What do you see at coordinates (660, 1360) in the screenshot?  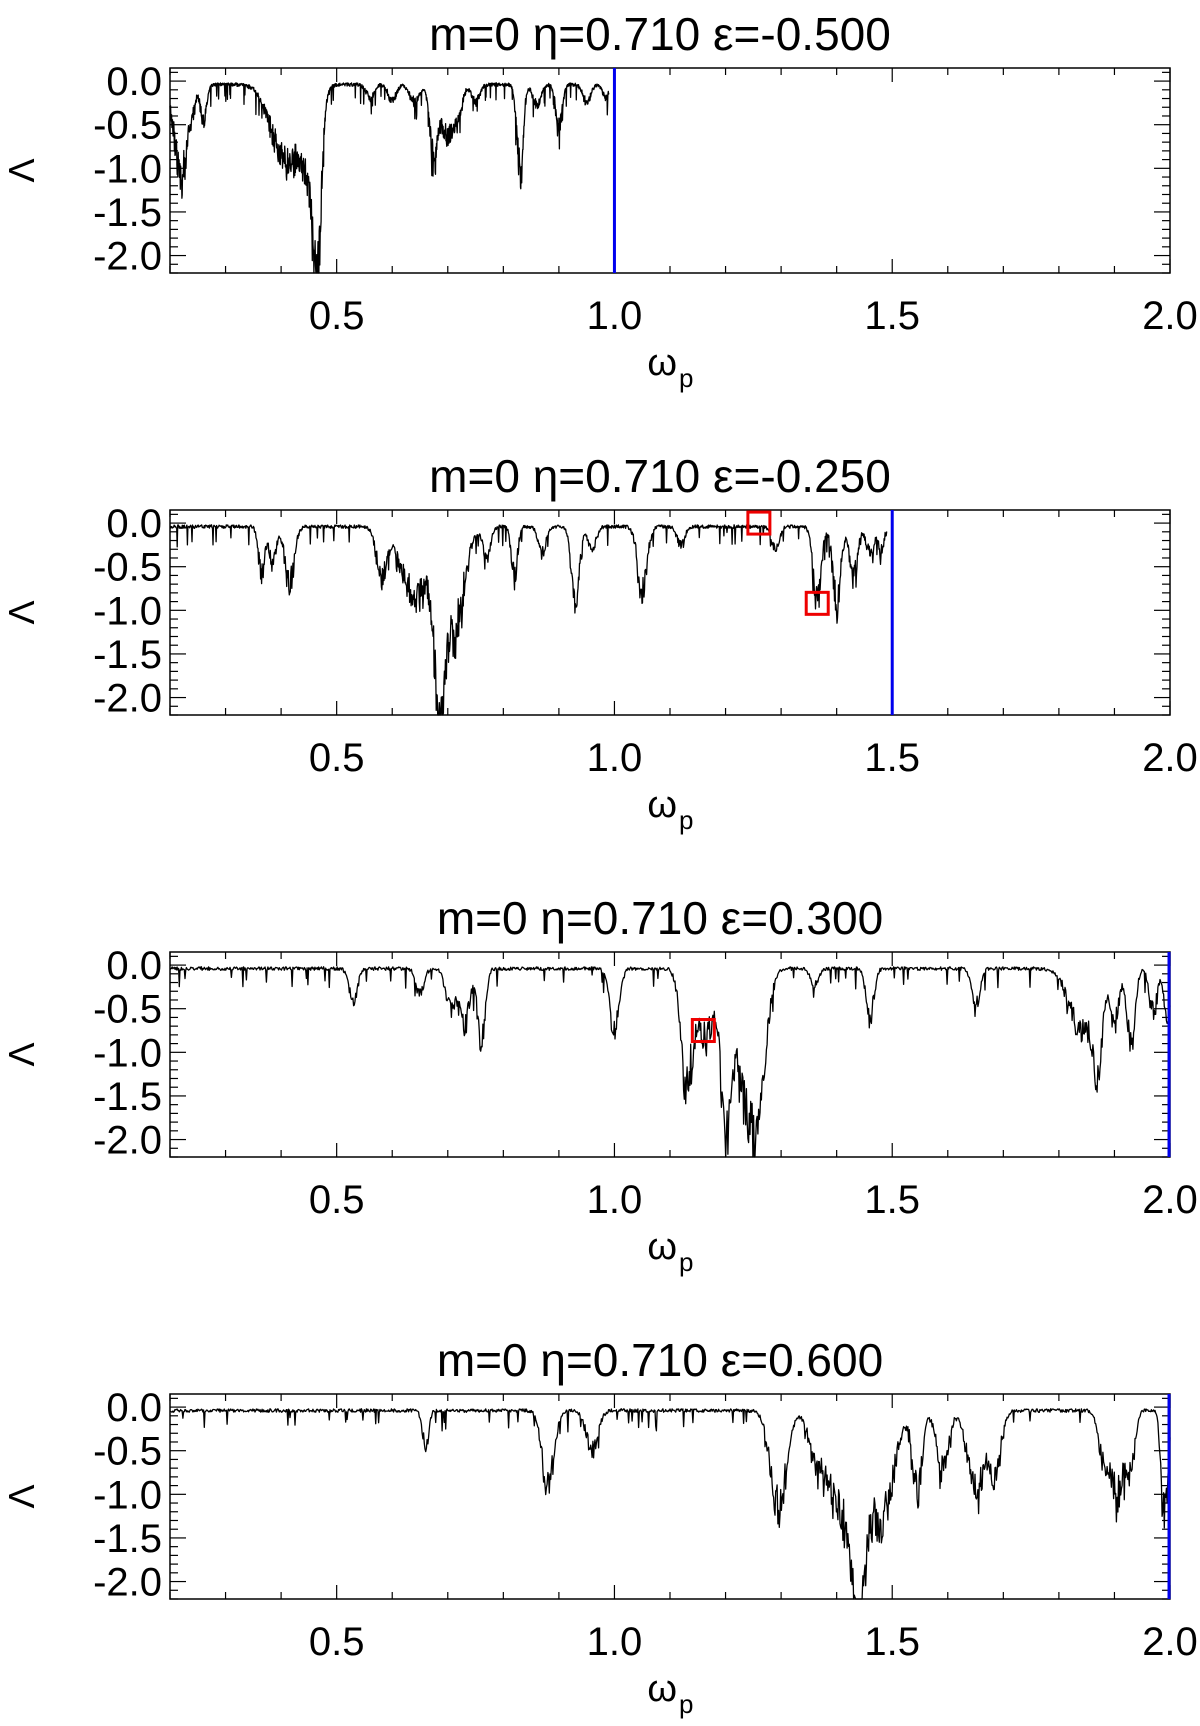 I see `chart-title: m=0 η=0.710 ε=0.600` at bounding box center [660, 1360].